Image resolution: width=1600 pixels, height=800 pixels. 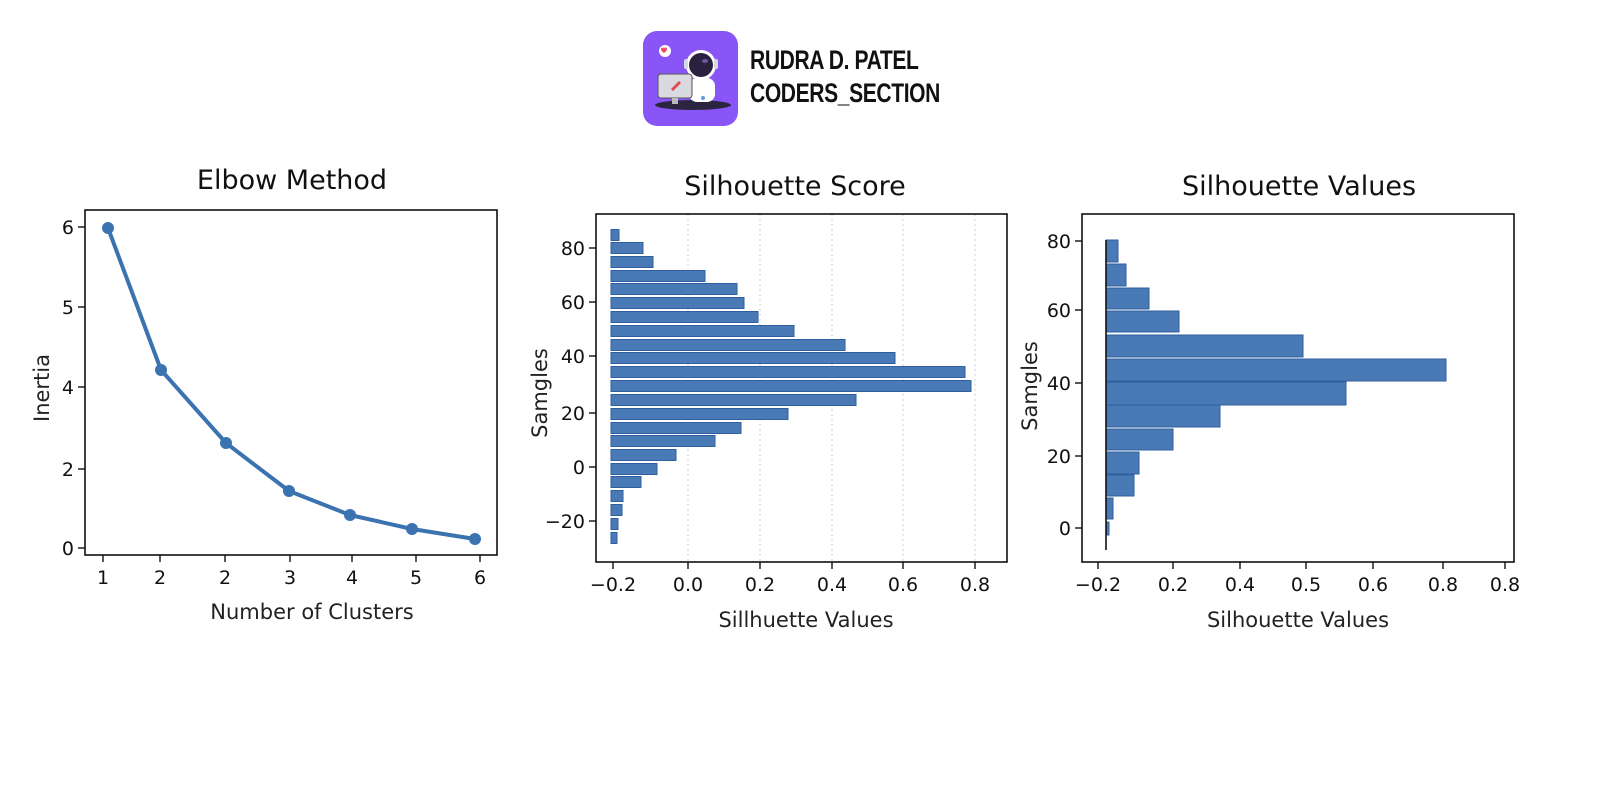 I want to click on x-tick-label: 1, so click(x=103, y=578).